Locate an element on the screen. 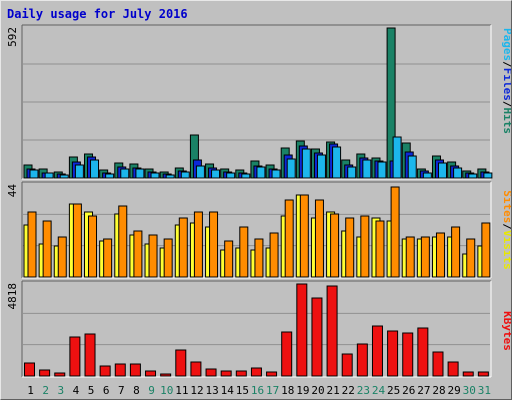  legend-top-part: Files is located at coordinates (506, 84).